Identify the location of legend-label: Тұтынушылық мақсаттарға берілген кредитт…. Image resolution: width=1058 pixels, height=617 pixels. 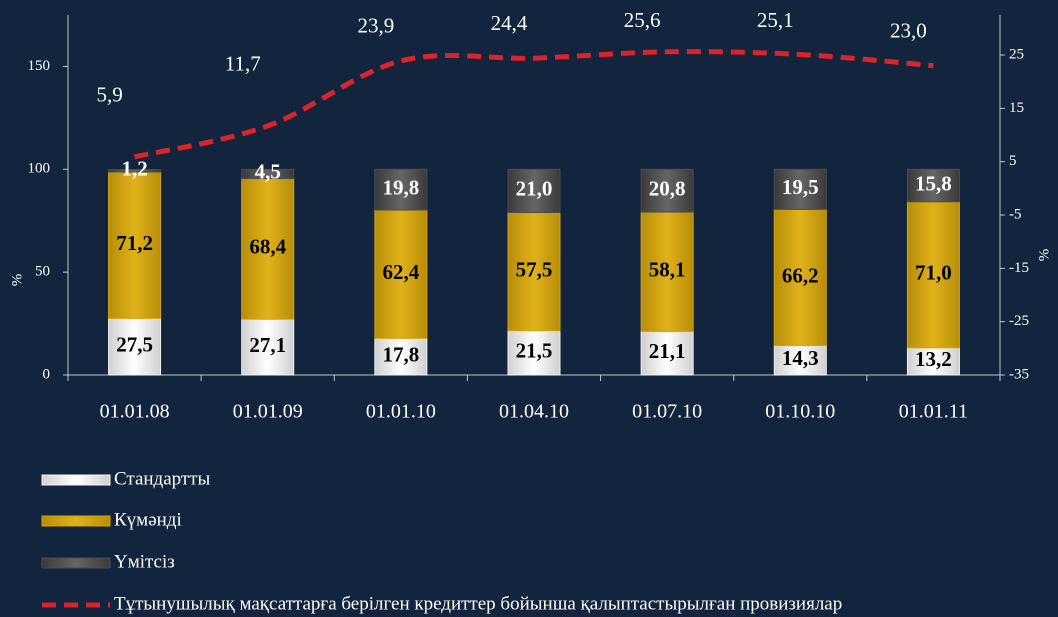
(478, 603).